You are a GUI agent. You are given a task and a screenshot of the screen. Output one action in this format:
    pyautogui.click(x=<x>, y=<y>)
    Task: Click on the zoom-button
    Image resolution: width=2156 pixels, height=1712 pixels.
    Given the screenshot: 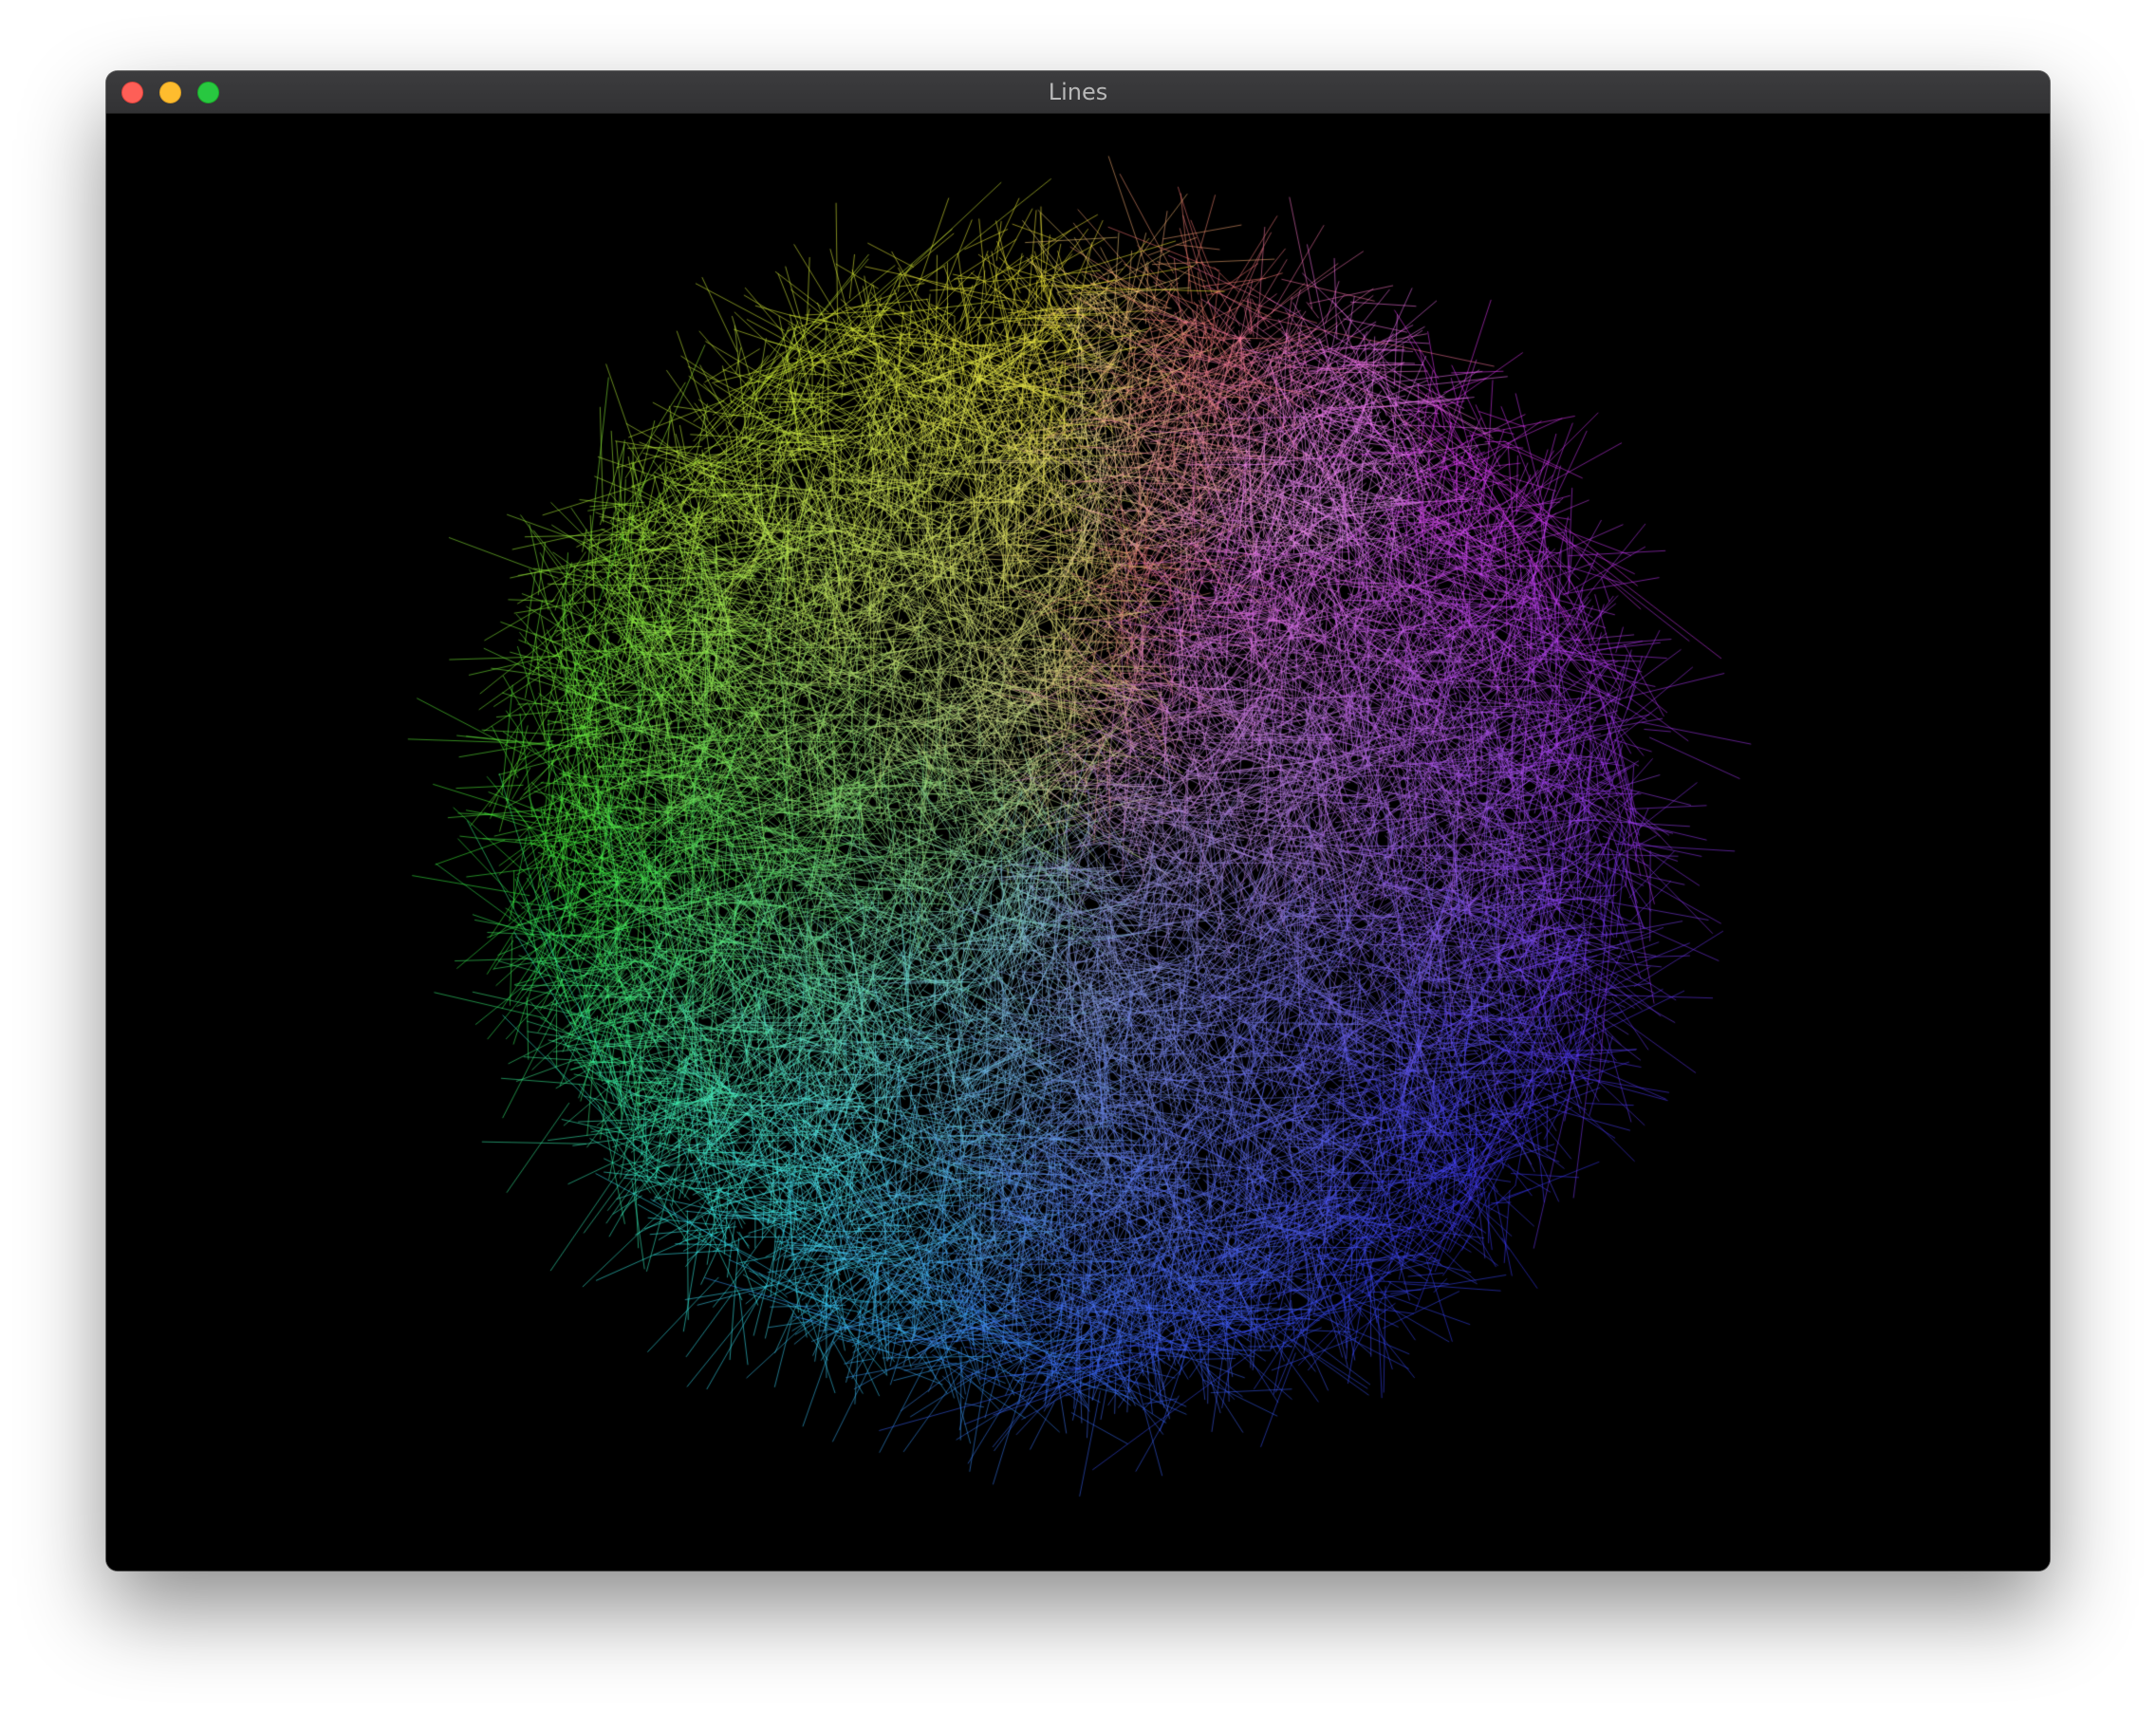 What is the action you would take?
    pyautogui.click(x=208, y=92)
    